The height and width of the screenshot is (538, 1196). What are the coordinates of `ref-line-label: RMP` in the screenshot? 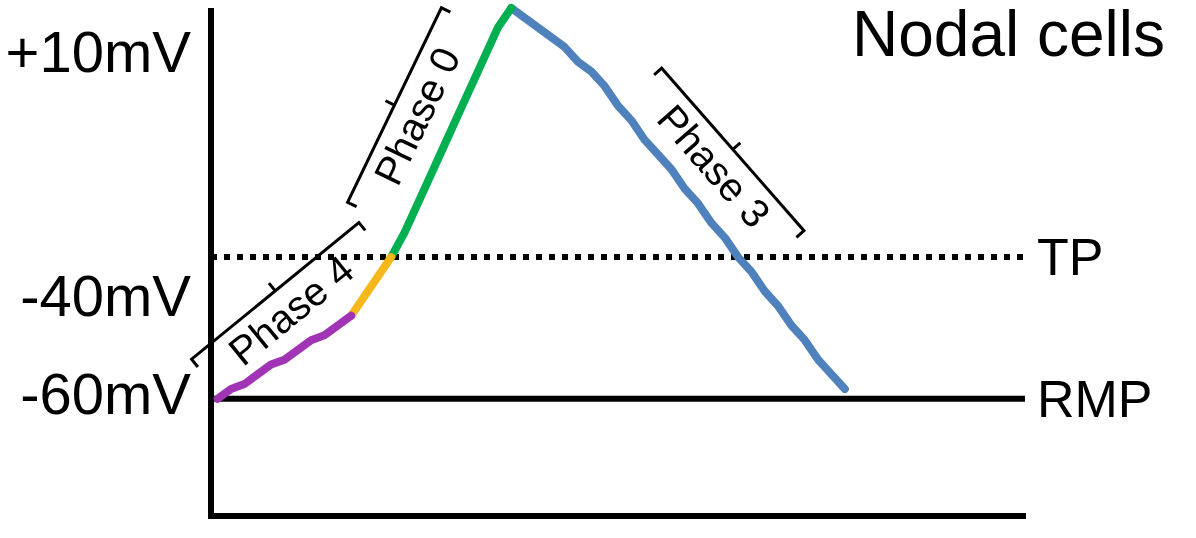 It's located at (1095, 399).